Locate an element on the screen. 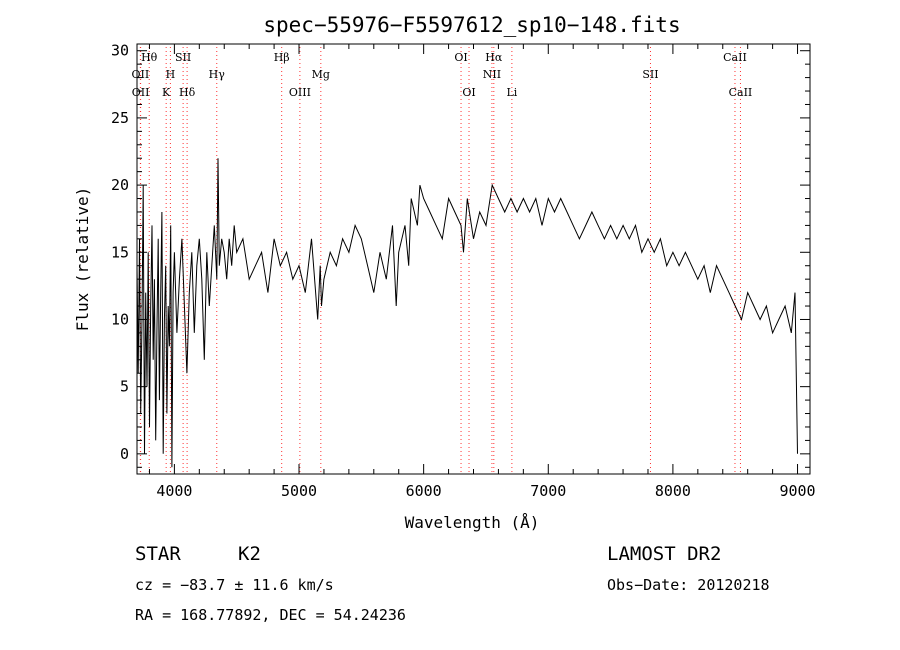 This screenshot has width=900, height=650. x-tick-label: 5000 is located at coordinates (299, 491).